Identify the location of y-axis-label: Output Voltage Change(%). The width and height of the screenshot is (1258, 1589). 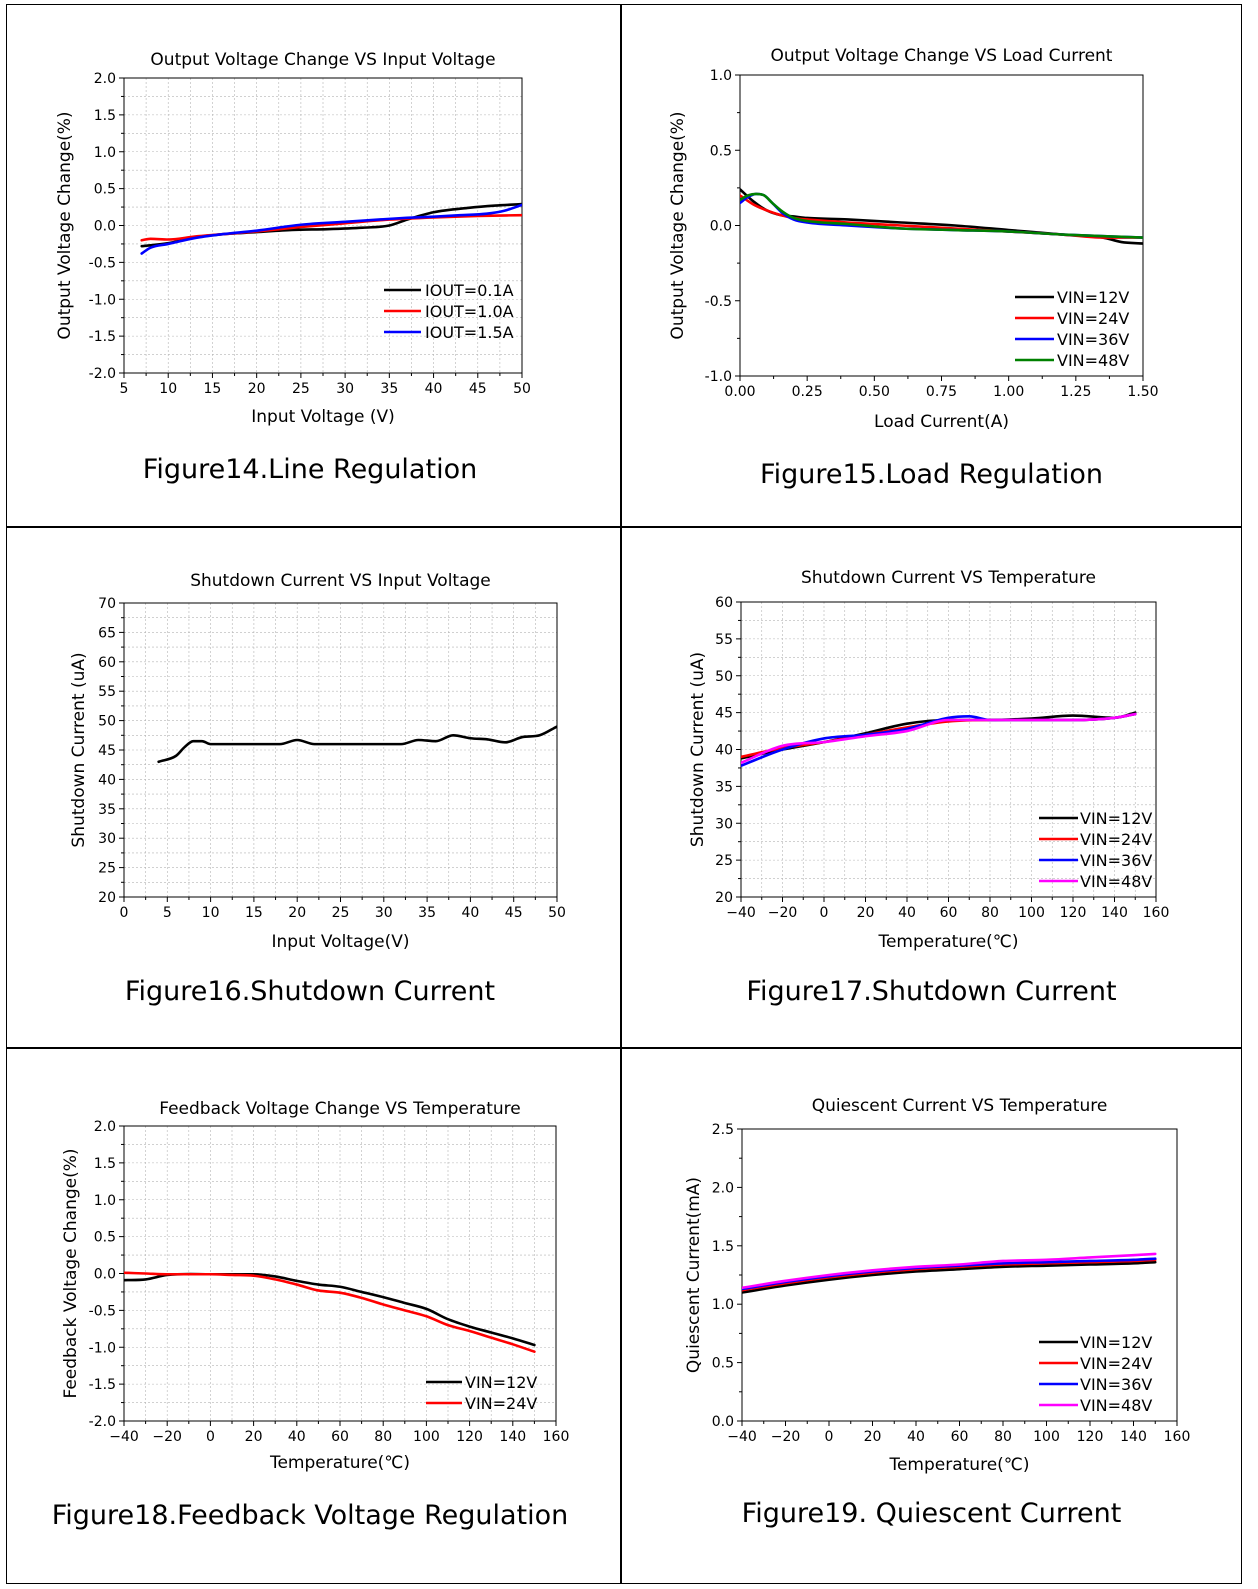
(678, 225).